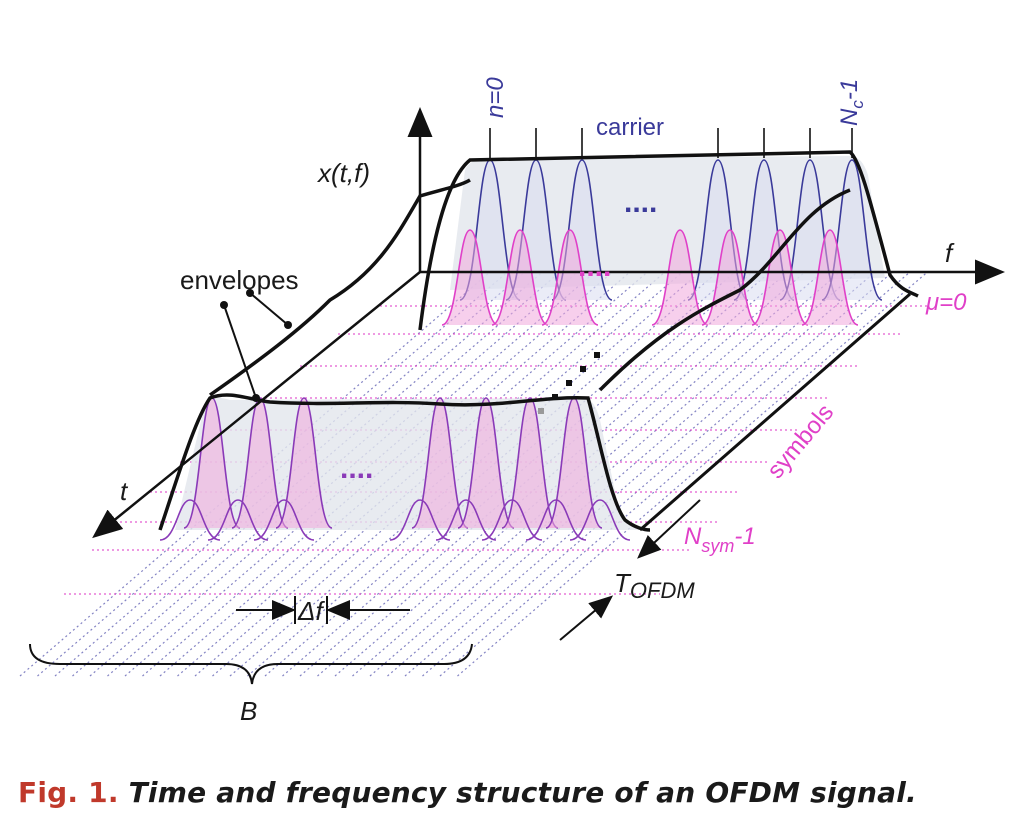 Image resolution: width=1023 pixels, height=827 pixels. Describe the element at coordinates (248, 711) in the screenshot. I see `bandwidth-label: B` at that location.